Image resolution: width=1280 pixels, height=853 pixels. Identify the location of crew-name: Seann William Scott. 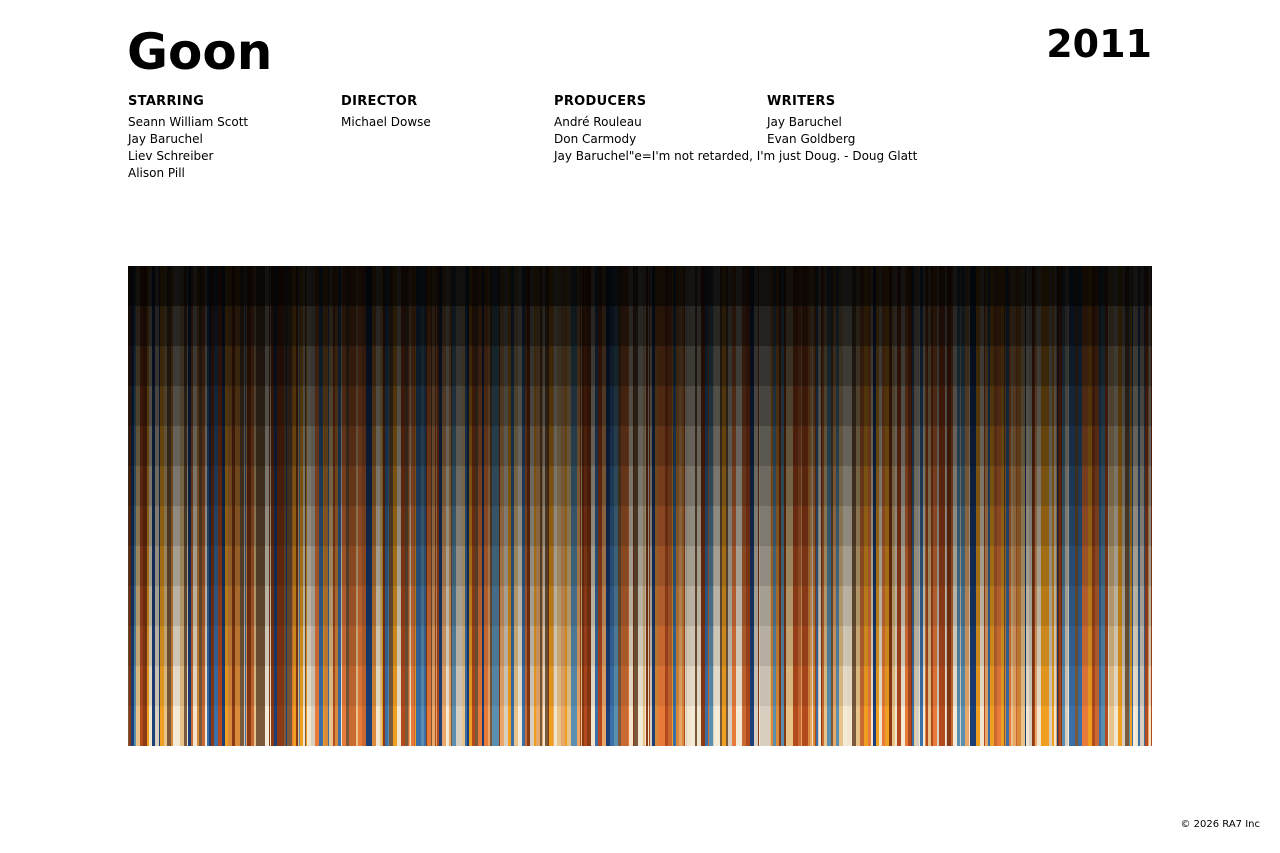
(188, 122).